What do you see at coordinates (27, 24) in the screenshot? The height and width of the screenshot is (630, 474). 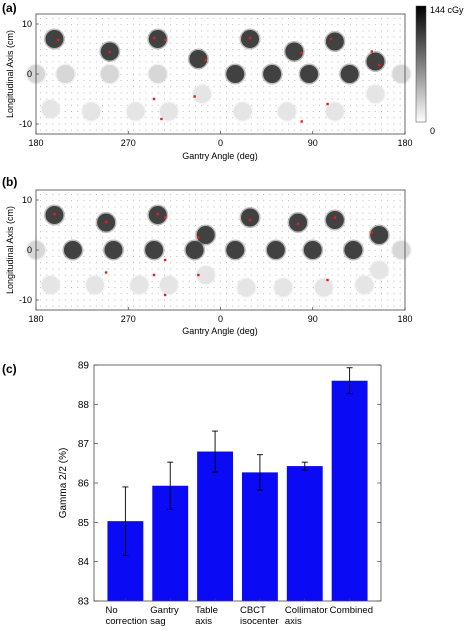 I see `y-tick-label: 10` at bounding box center [27, 24].